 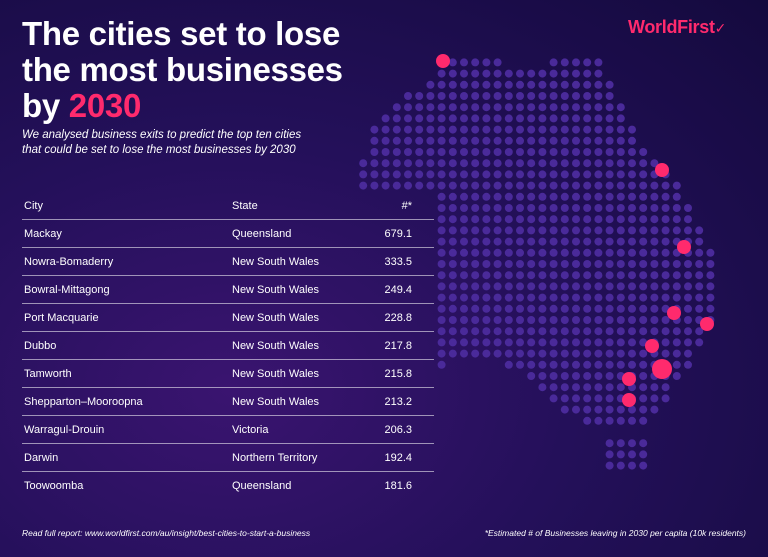 I want to click on title-line-3-prefix: by, so click(x=45, y=105).